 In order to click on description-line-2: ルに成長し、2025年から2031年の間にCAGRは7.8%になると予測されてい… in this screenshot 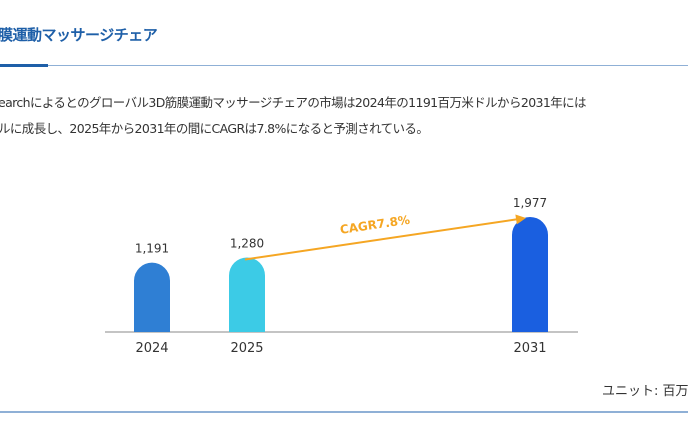, I will do `click(214, 128)`.